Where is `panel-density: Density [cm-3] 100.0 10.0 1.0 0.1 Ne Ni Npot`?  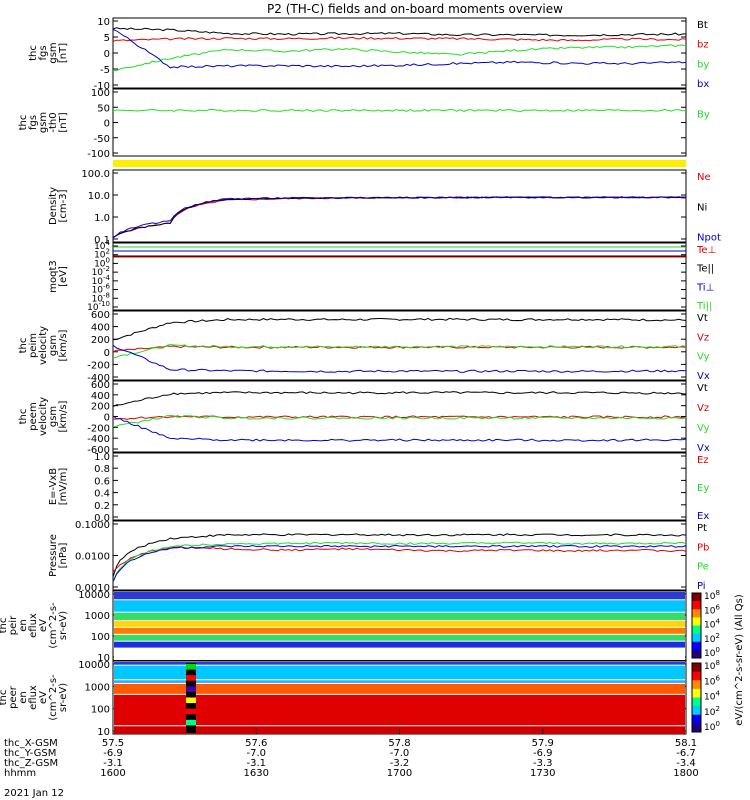 panel-density: Density [cm-3] 100.0 10.0 1.0 0.1 Ne Ni Npot is located at coordinates (384, 207).